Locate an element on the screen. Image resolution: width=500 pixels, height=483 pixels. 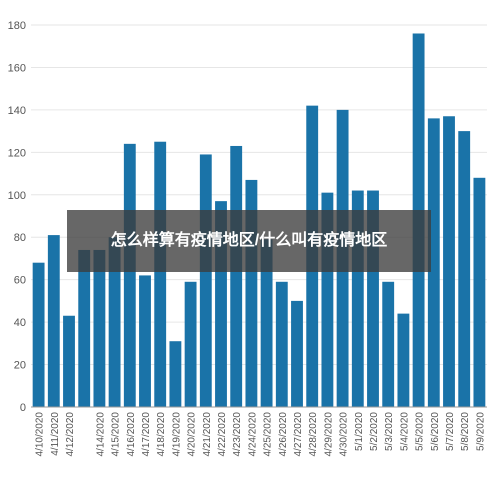
x-tick-label: 5/3/2020 is located at coordinates (389, 431).